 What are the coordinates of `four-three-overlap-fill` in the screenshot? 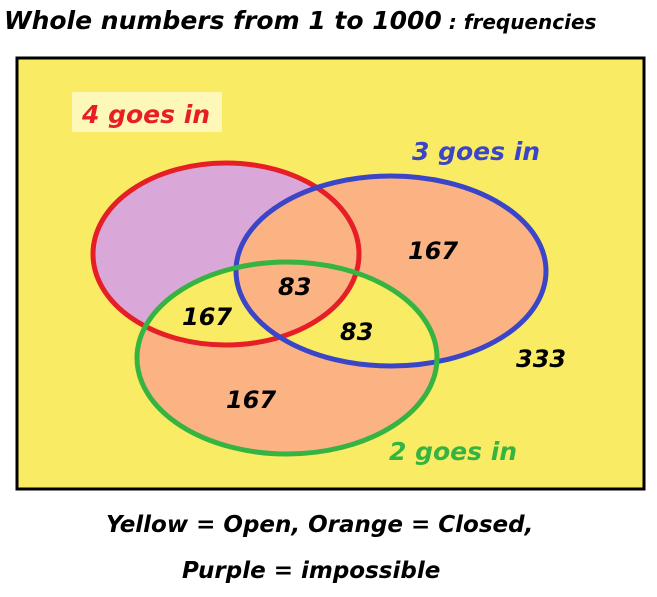 It's located at (297, 260).